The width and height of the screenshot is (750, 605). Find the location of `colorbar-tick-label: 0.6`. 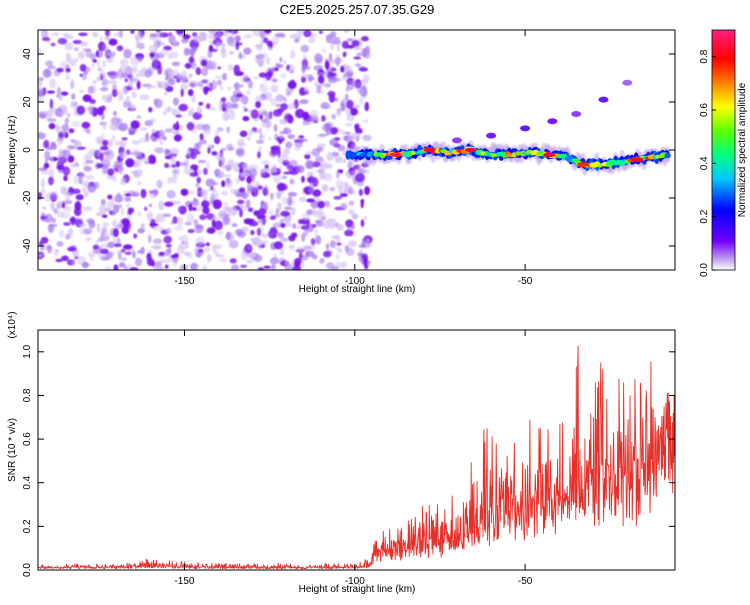

colorbar-tick-label: 0.6 is located at coordinates (704, 110).